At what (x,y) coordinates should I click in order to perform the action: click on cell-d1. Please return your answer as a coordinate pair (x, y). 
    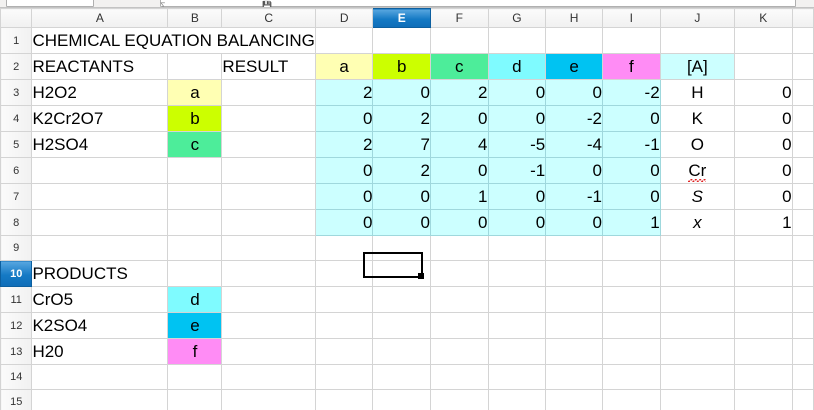
    Looking at the image, I should click on (344, 40).